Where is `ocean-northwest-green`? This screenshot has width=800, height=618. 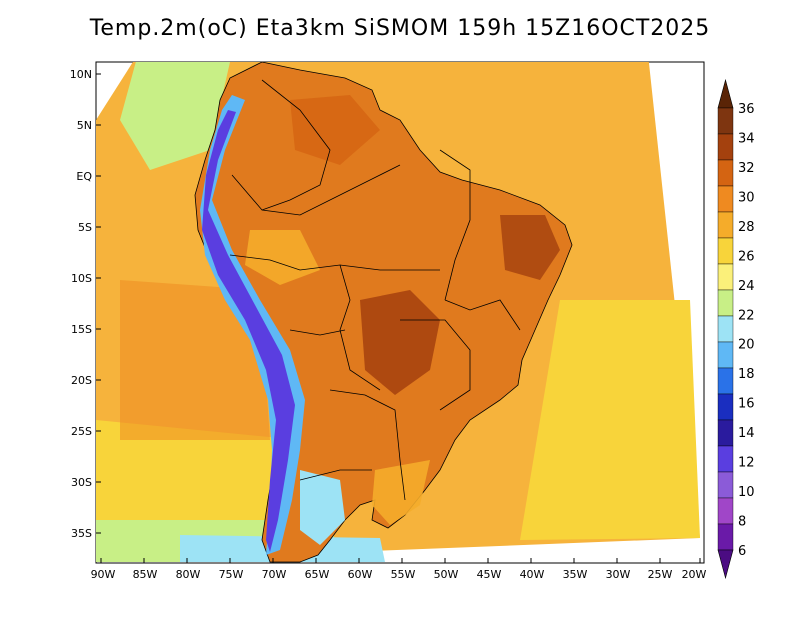 ocean-northwest-green is located at coordinates (175, 116).